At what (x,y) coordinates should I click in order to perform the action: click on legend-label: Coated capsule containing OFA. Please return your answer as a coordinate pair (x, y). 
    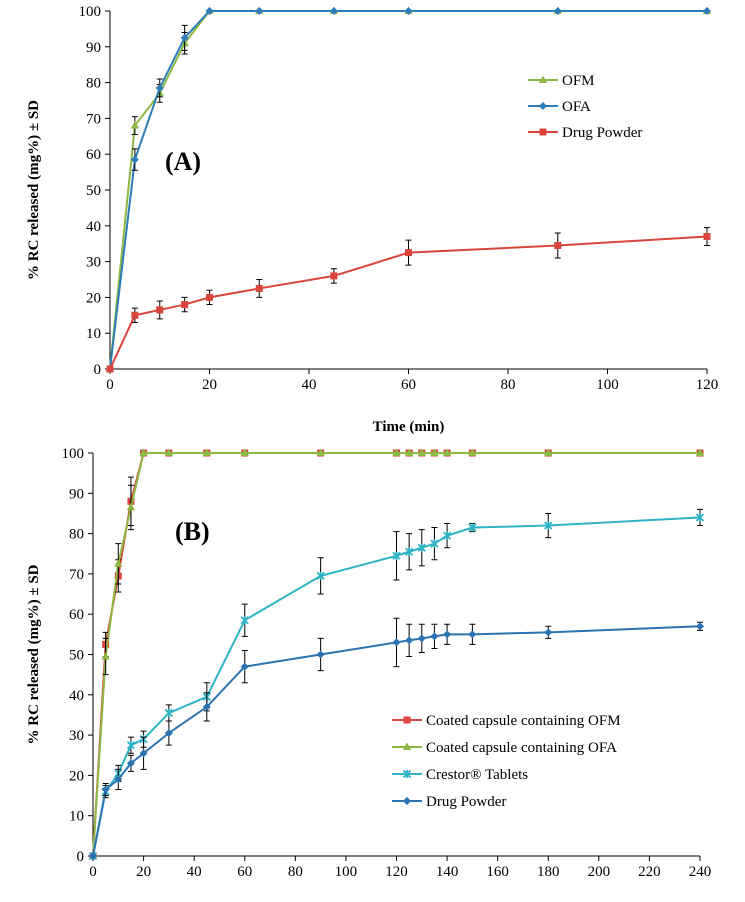
    Looking at the image, I should click on (521, 748).